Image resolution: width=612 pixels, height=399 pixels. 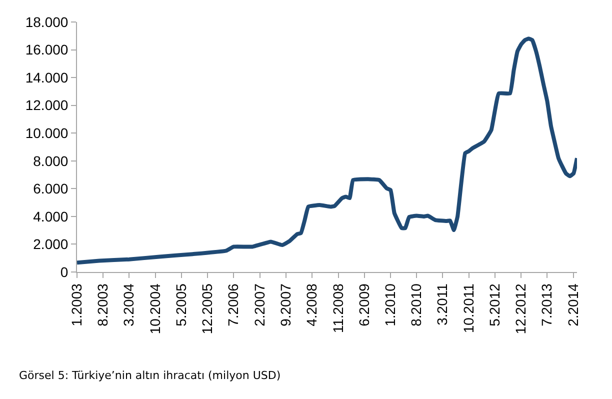 I want to click on y-tick-label: 18.000, so click(x=46, y=22).